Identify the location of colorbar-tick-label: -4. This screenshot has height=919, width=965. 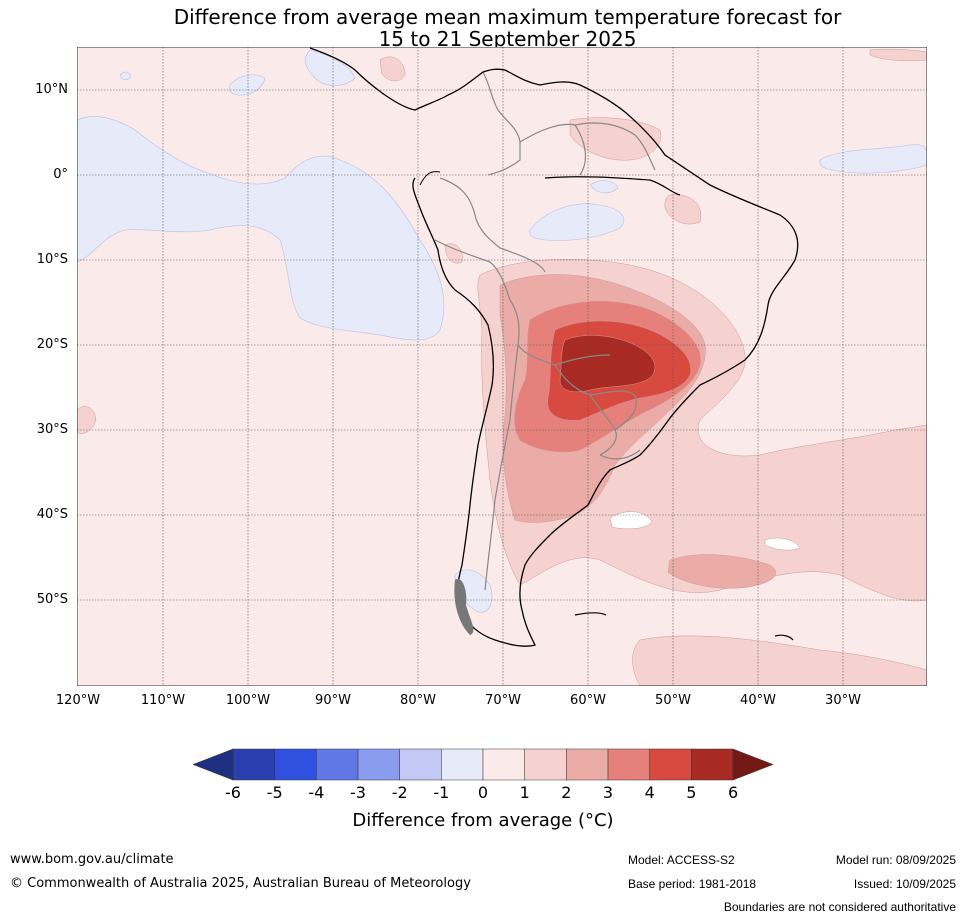
(316, 792).